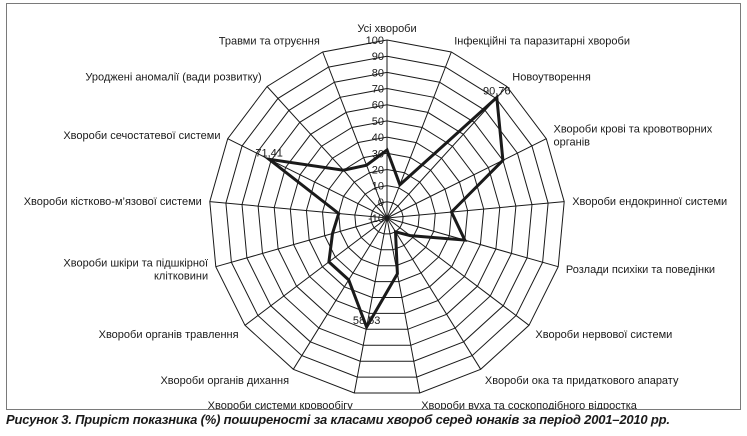 This screenshot has height=436, width=747. Describe the element at coordinates (269, 42) in the screenshot. I see `category-label: Травми та отруєння` at that location.